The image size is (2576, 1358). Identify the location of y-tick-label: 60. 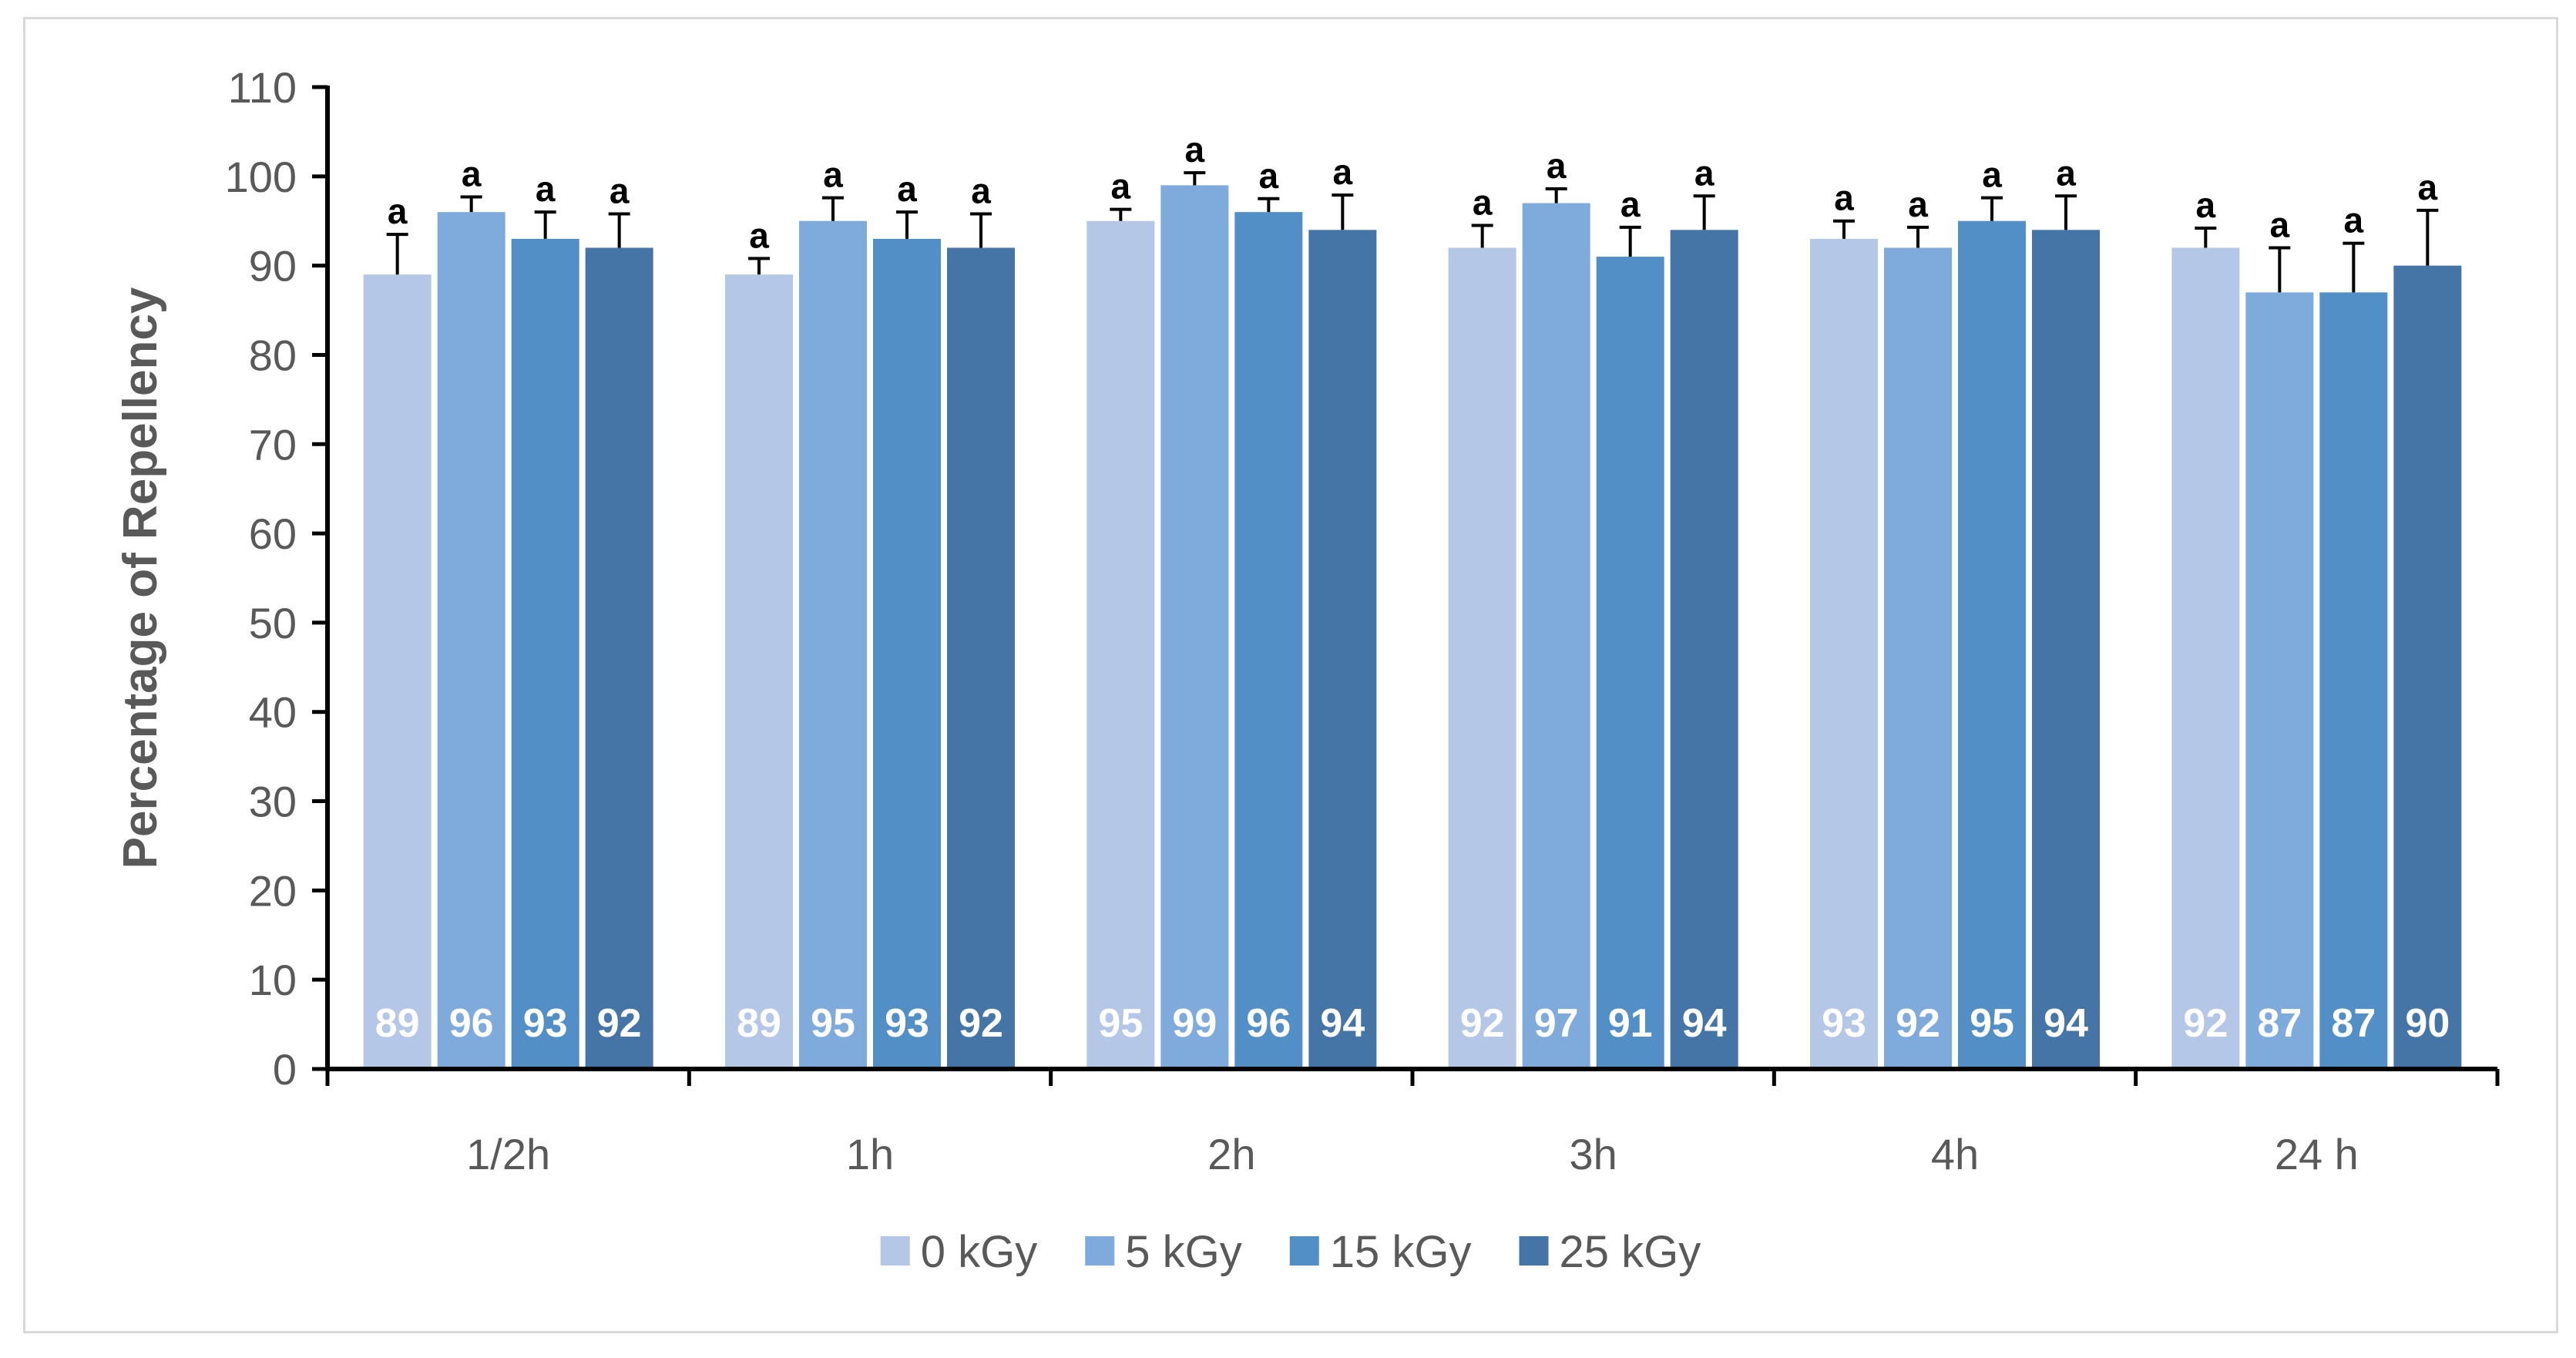
(273, 533).